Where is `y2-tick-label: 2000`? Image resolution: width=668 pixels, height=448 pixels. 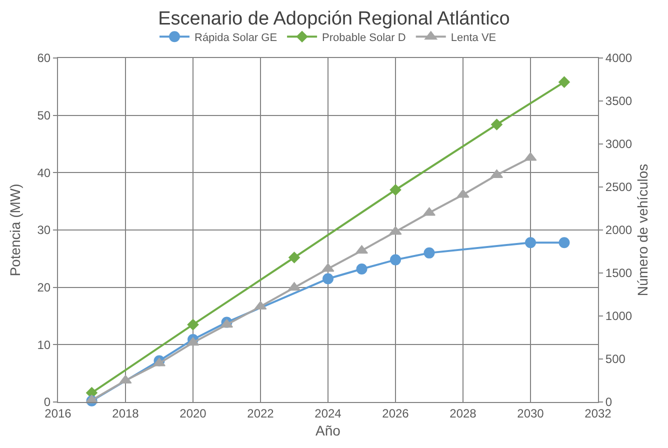
y2-tick-label: 2000 is located at coordinates (618, 230).